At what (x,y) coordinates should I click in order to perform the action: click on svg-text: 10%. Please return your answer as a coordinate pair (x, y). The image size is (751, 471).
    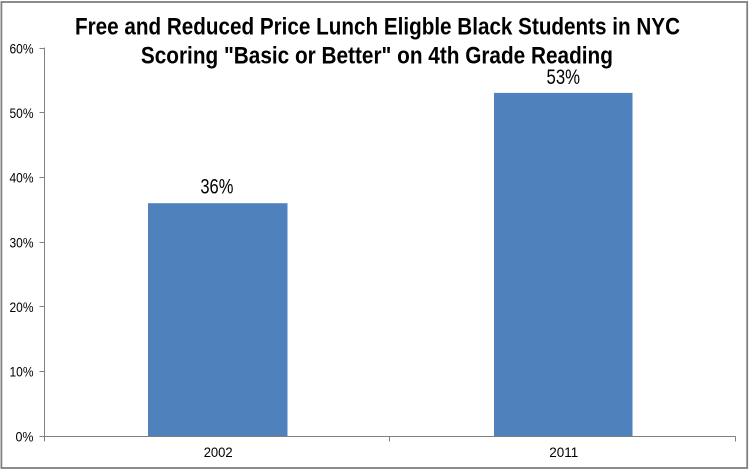
    Looking at the image, I should click on (22, 372).